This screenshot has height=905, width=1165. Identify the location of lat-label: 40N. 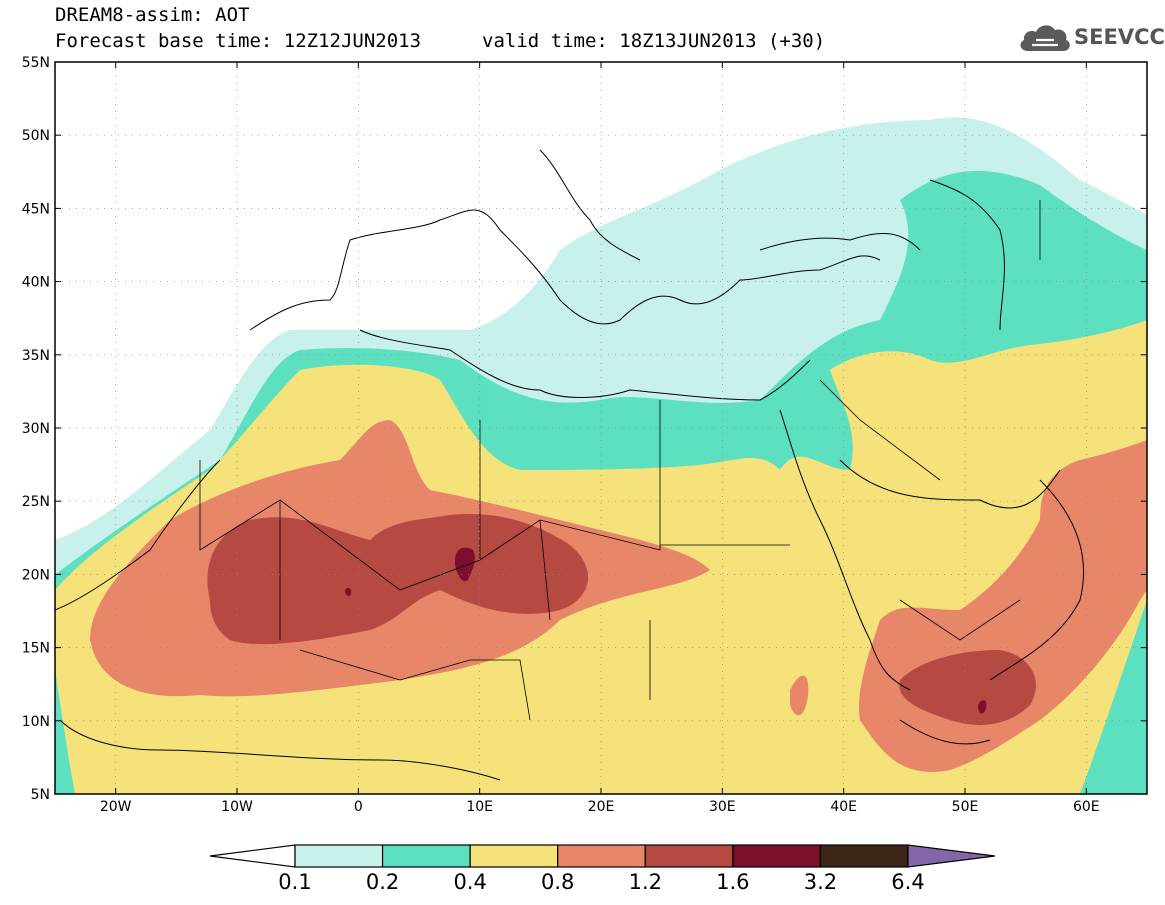
(36, 283).